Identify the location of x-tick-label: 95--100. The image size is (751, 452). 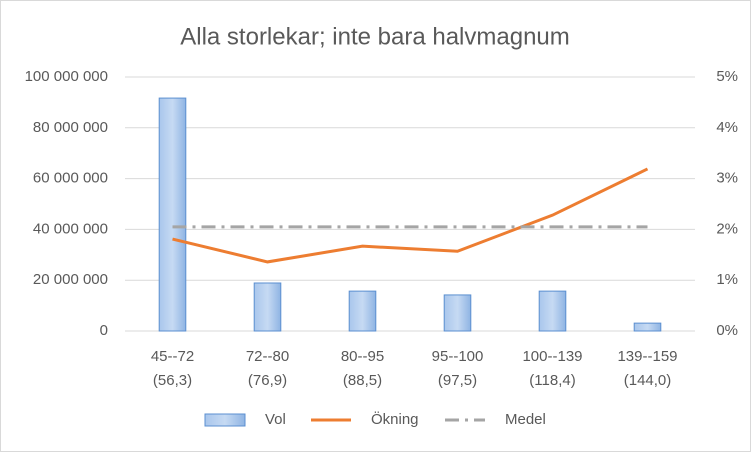
(458, 356).